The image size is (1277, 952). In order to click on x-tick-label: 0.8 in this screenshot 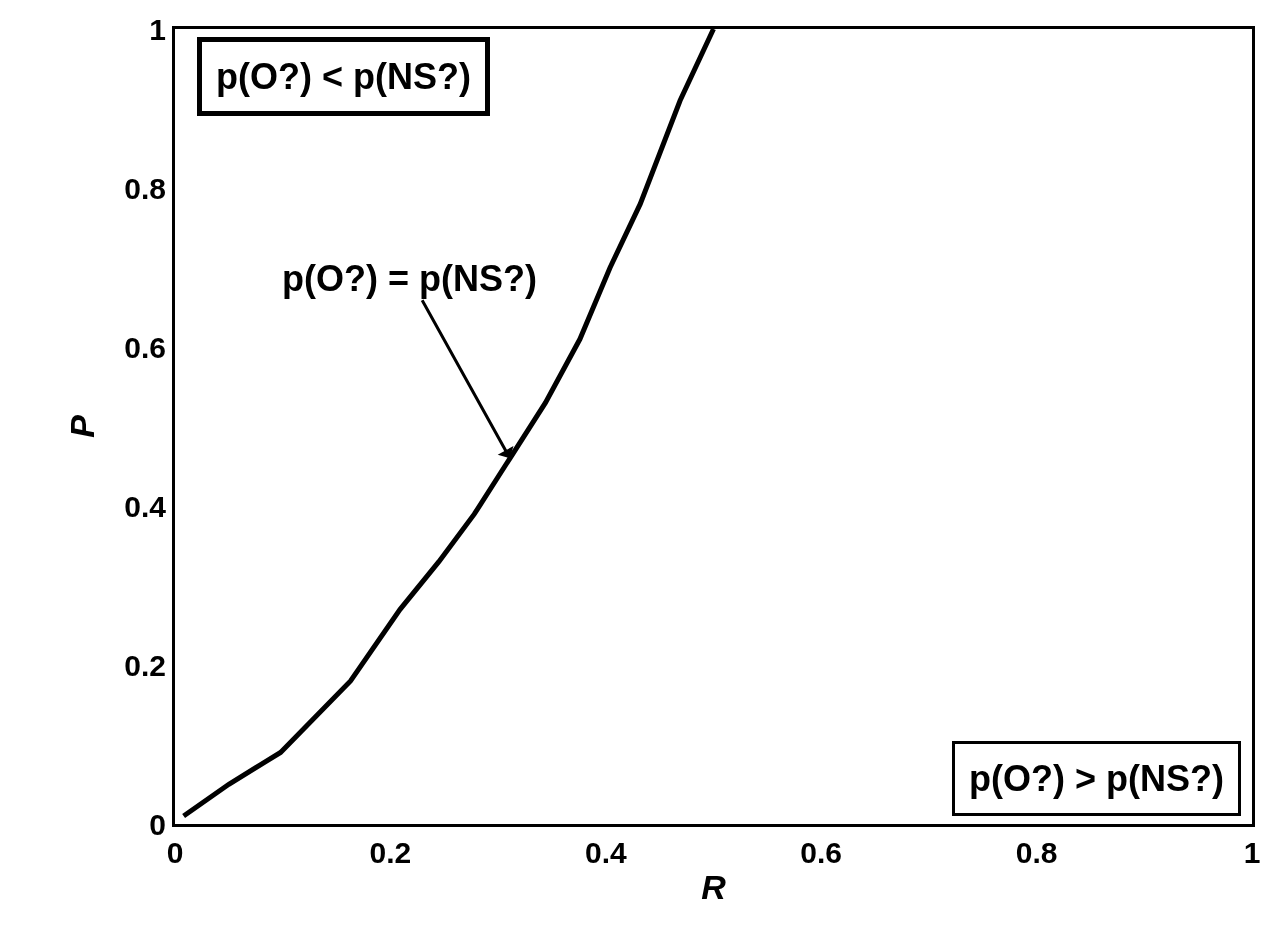, I will do `click(1036, 852)`.